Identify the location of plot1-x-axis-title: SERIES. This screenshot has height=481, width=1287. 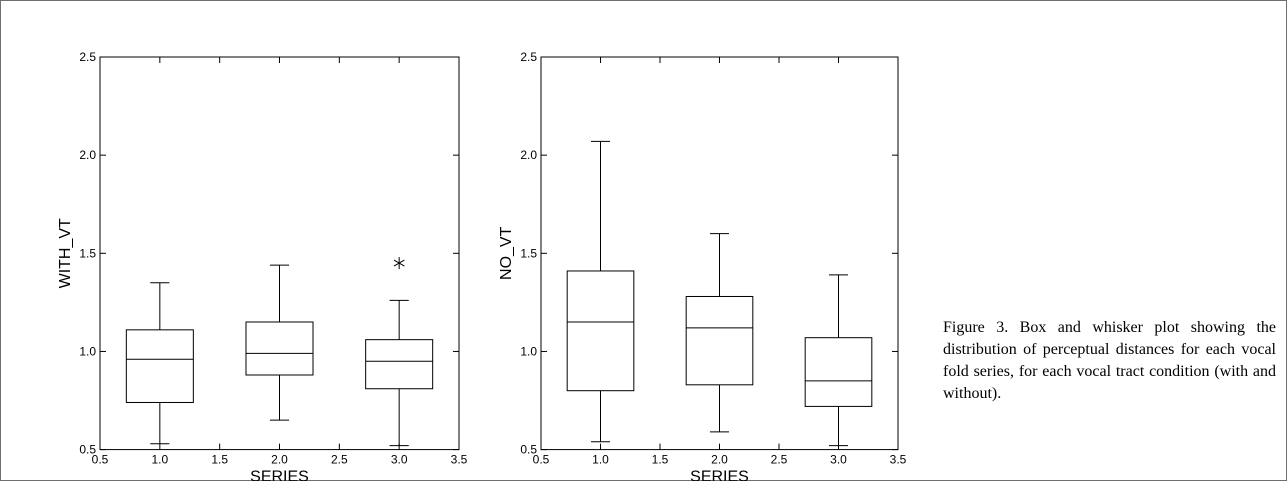
(279, 475).